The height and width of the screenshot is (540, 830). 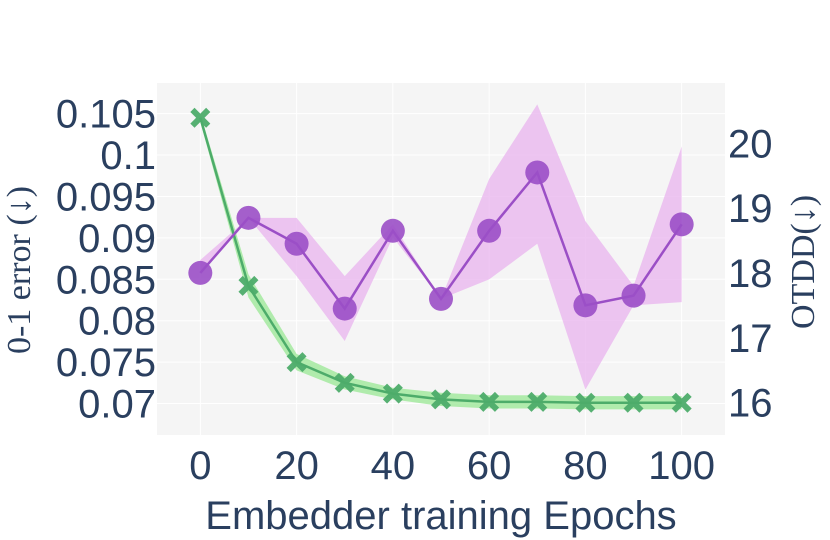 I want to click on x-tick-label: 80, so click(x=585, y=466).